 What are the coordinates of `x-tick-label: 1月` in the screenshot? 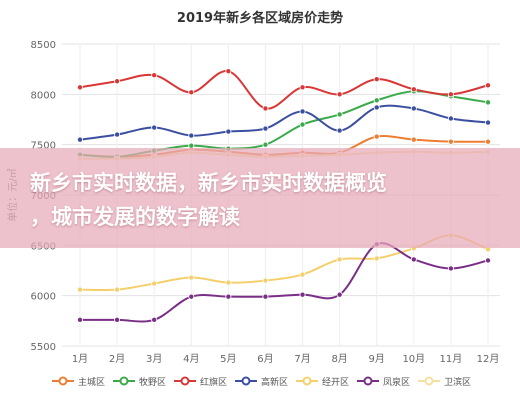 It's located at (80, 359).